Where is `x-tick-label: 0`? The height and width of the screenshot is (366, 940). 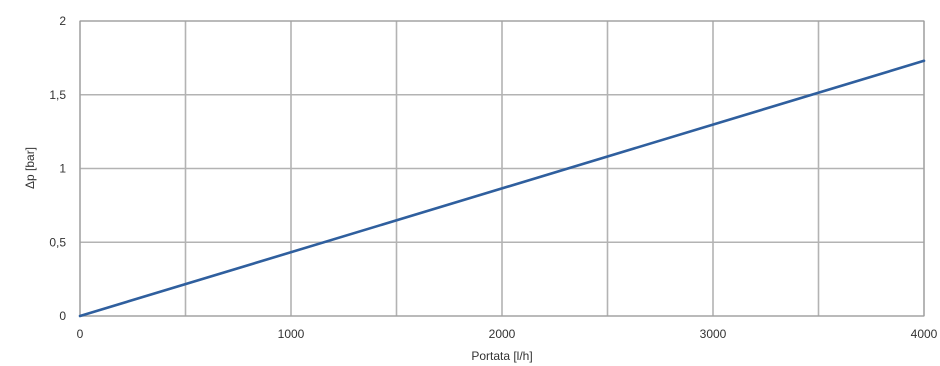
x-tick-label: 0 is located at coordinates (80, 334).